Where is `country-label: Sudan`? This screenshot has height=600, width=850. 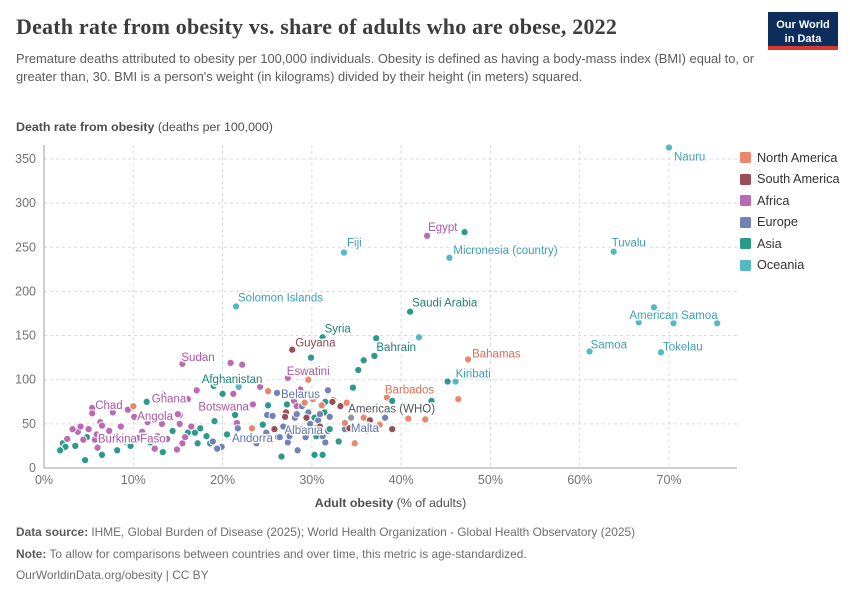 country-label: Sudan is located at coordinates (198, 357).